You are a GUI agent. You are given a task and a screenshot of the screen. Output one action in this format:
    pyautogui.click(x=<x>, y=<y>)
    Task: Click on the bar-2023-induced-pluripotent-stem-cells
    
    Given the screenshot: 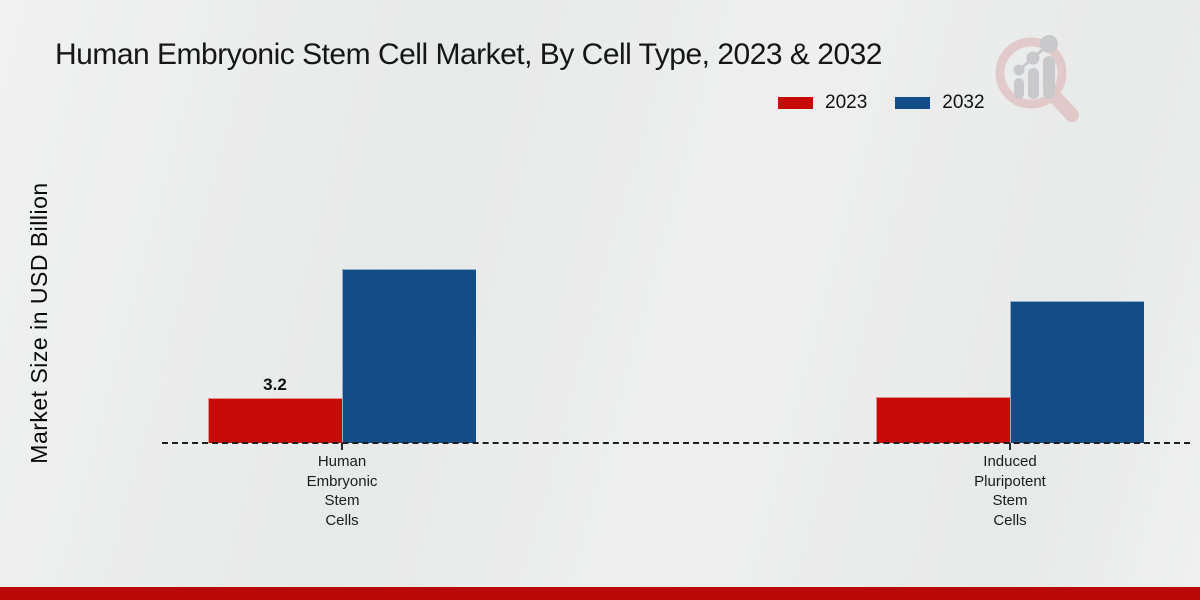 What is the action you would take?
    pyautogui.click(x=943, y=420)
    